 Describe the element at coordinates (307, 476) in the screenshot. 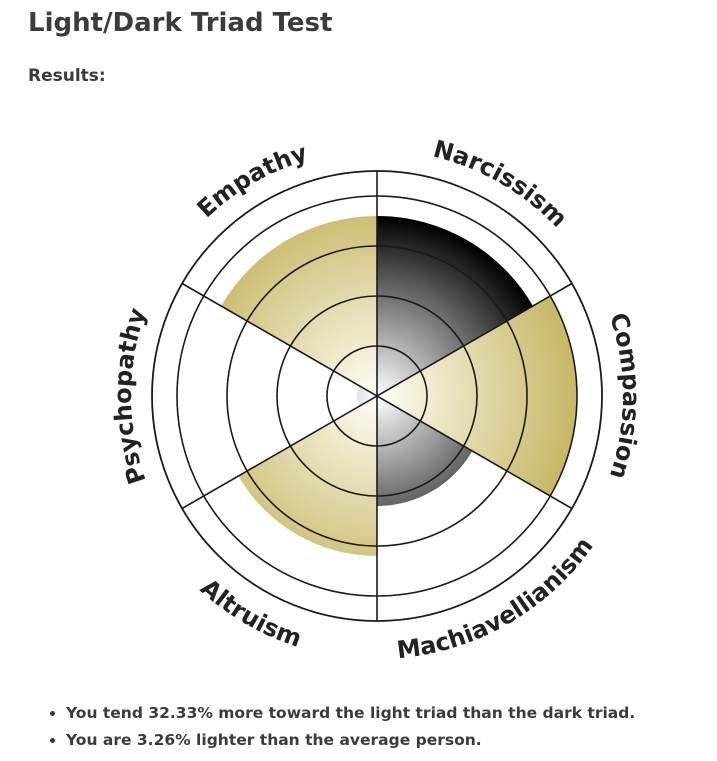

I see `wedge-altruism` at that location.